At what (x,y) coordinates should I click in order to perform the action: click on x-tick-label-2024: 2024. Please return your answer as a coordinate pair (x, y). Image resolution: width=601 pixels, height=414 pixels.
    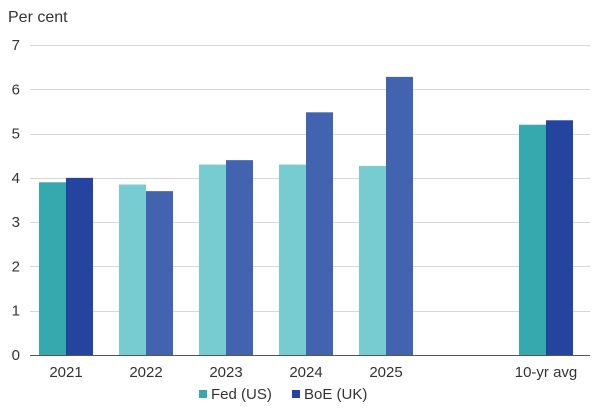
    Looking at the image, I should click on (305, 372).